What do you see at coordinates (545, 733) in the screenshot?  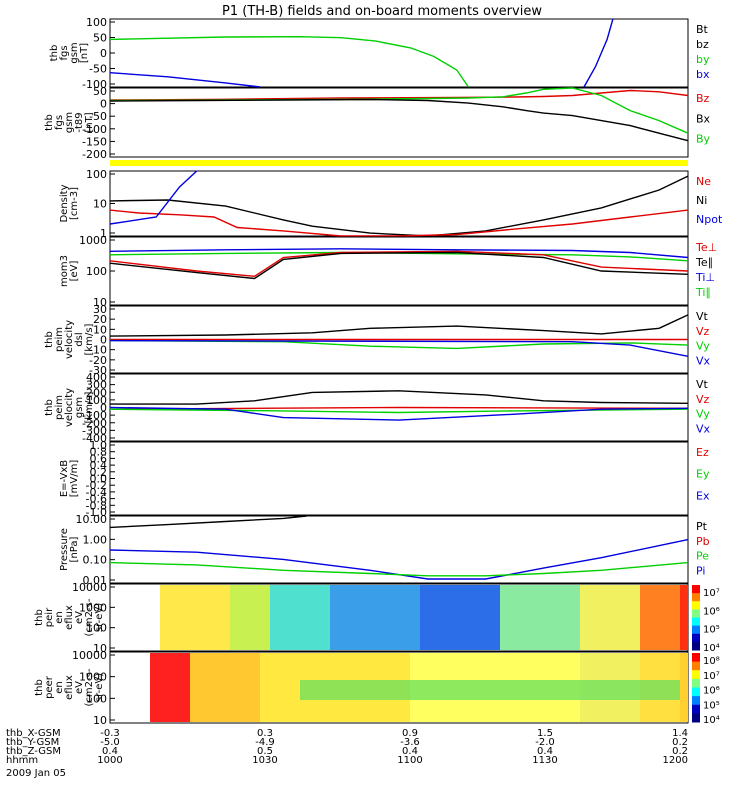 I see `xaxis-row-value: 1.5` at bounding box center [545, 733].